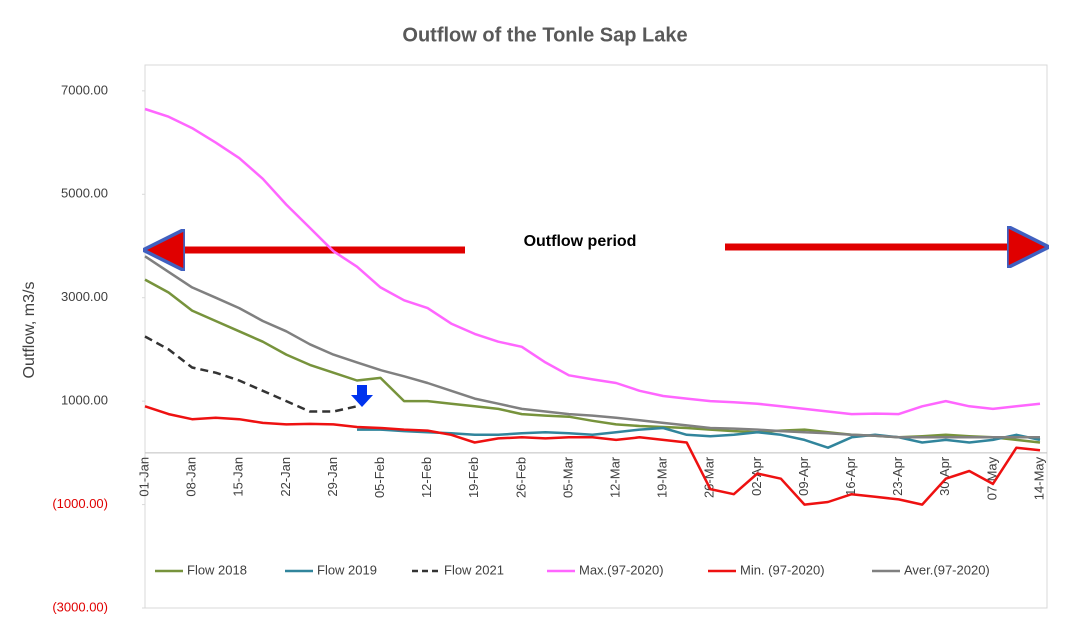  Describe the element at coordinates (991, 478) in the screenshot. I see `x-tick-label: 07-May` at that location.